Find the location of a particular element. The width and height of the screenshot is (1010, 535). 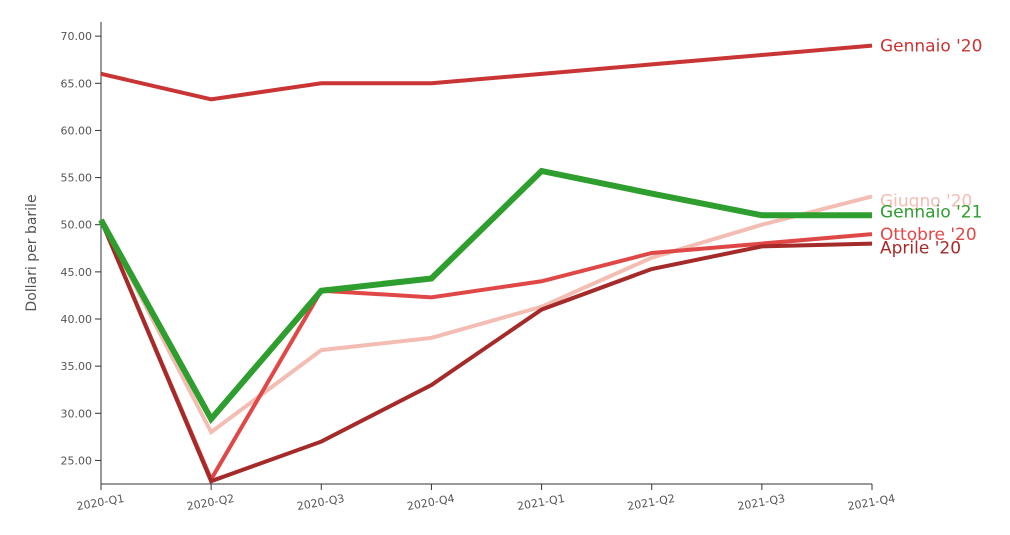

y-tick-label: 25.00 is located at coordinates (77, 460).